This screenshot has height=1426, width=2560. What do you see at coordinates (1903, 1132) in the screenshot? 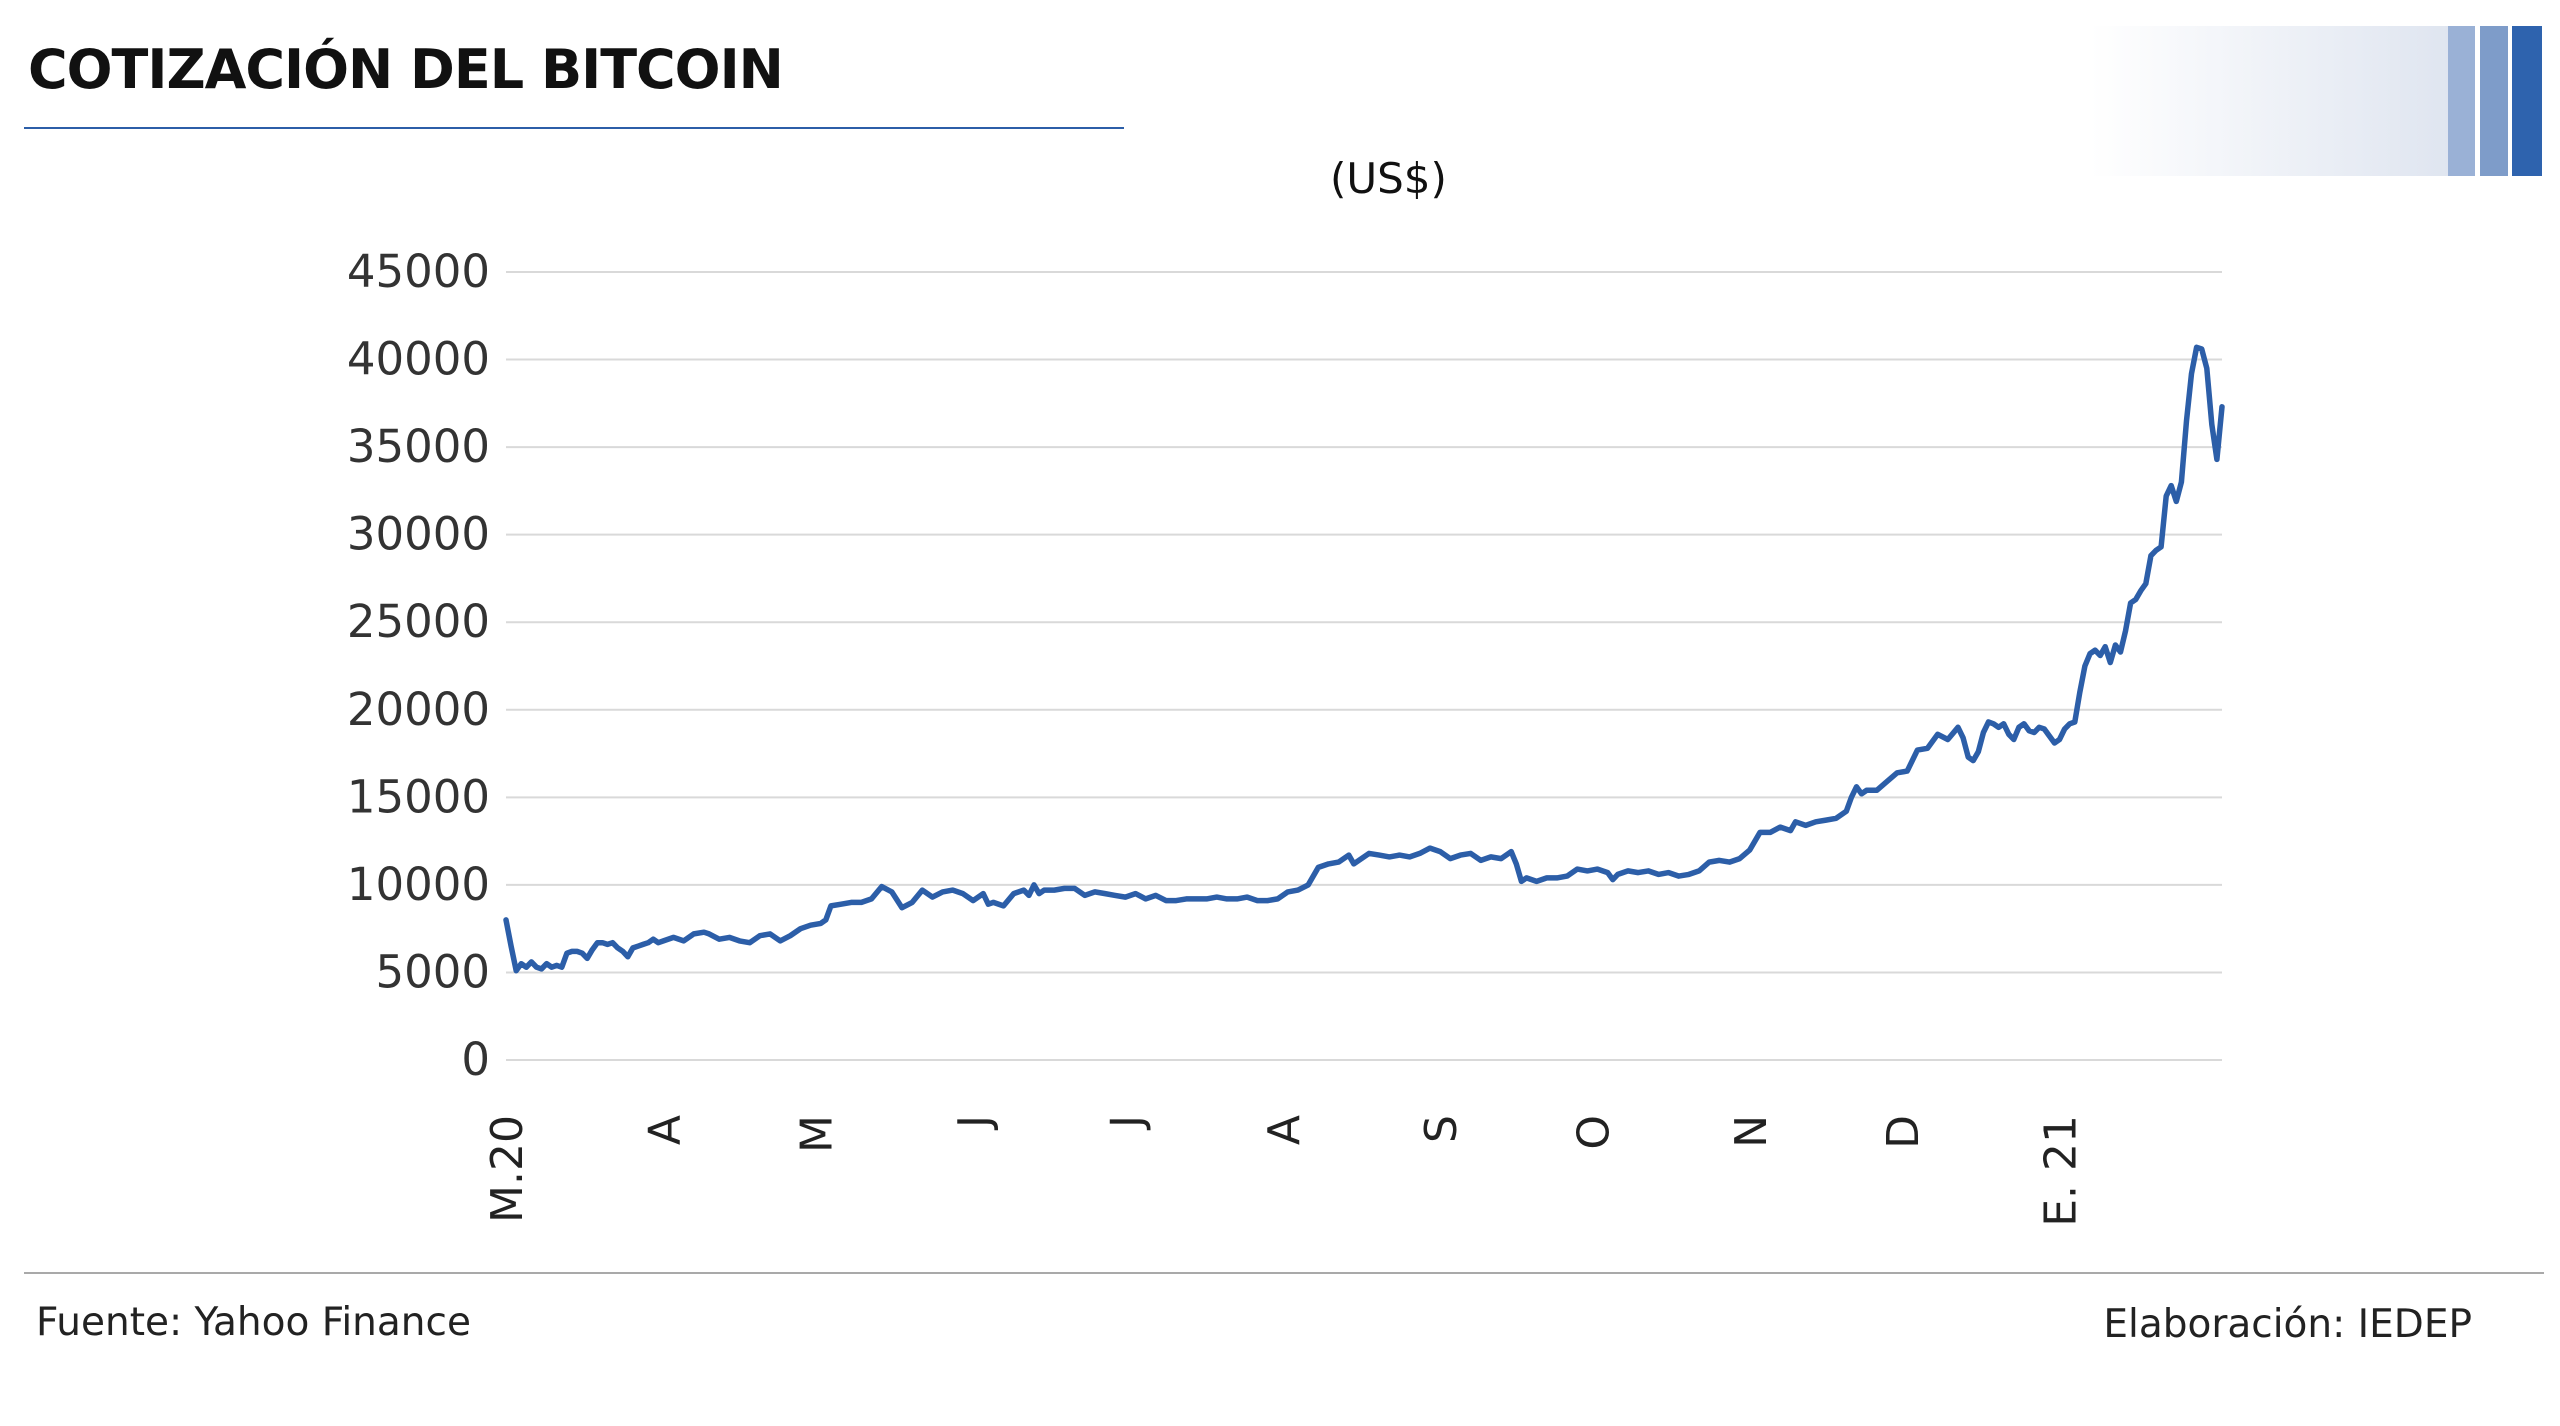
I see `x-tick-label: D` at bounding box center [1903, 1132].